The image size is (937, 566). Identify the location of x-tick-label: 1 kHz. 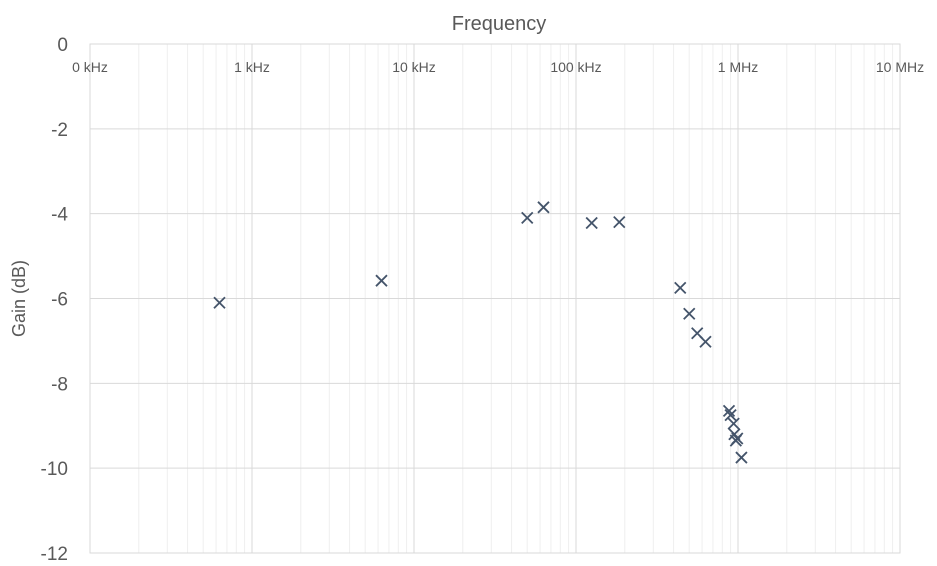
(252, 67).